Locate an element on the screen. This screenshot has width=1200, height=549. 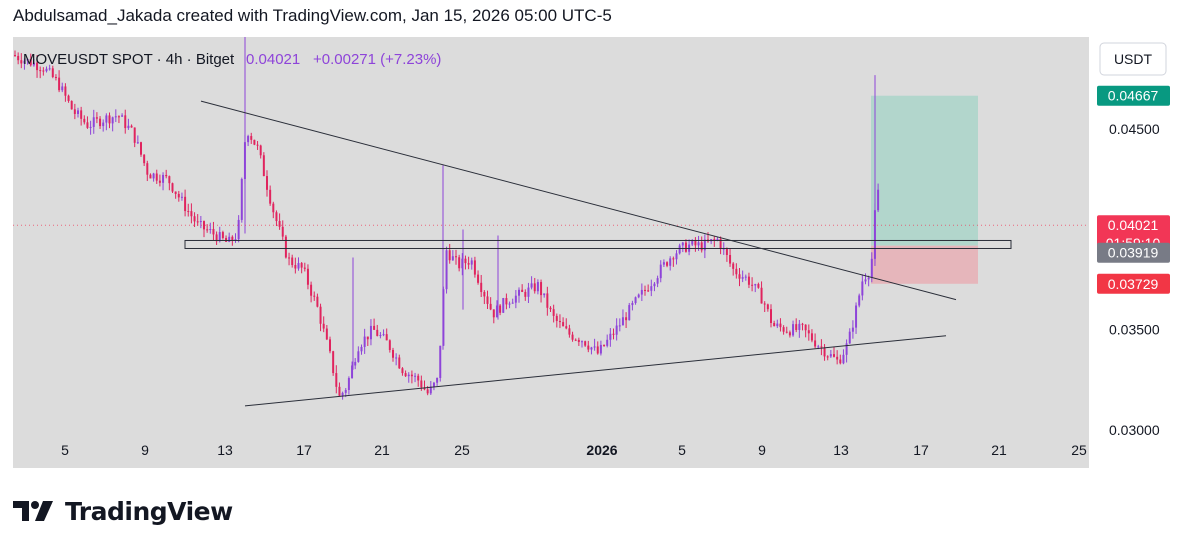
stop-loss-zone is located at coordinates (924, 264).